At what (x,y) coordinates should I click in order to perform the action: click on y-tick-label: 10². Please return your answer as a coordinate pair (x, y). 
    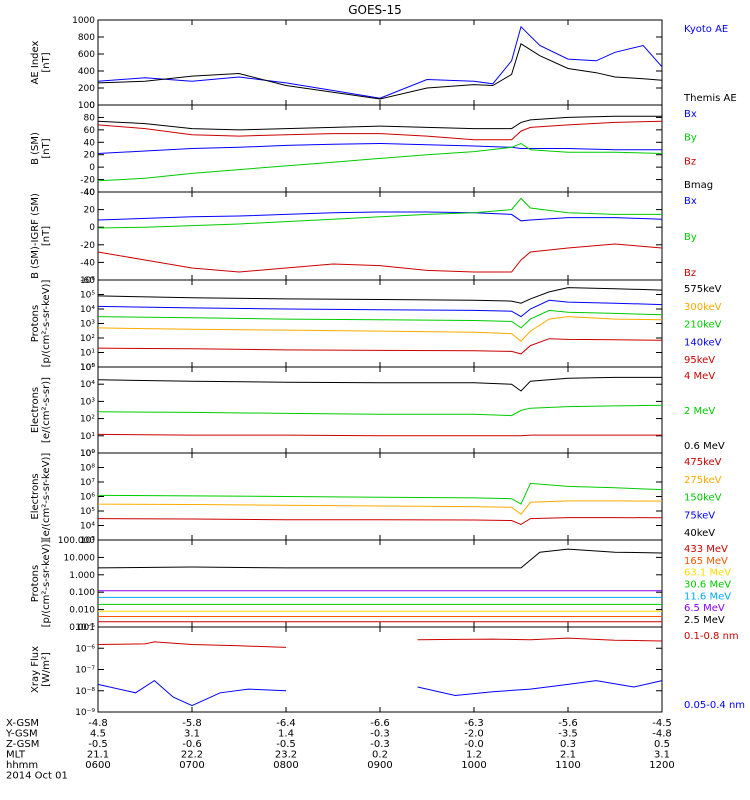
    Looking at the image, I should click on (87, 339).